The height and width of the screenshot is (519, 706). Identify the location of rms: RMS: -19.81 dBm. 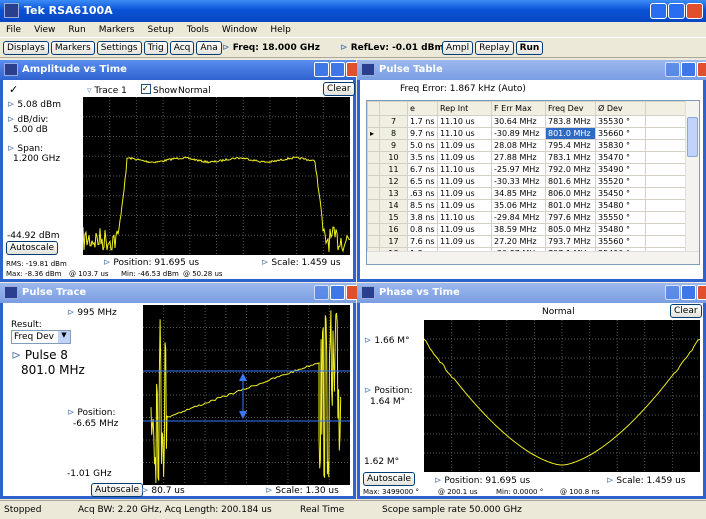
(36, 264).